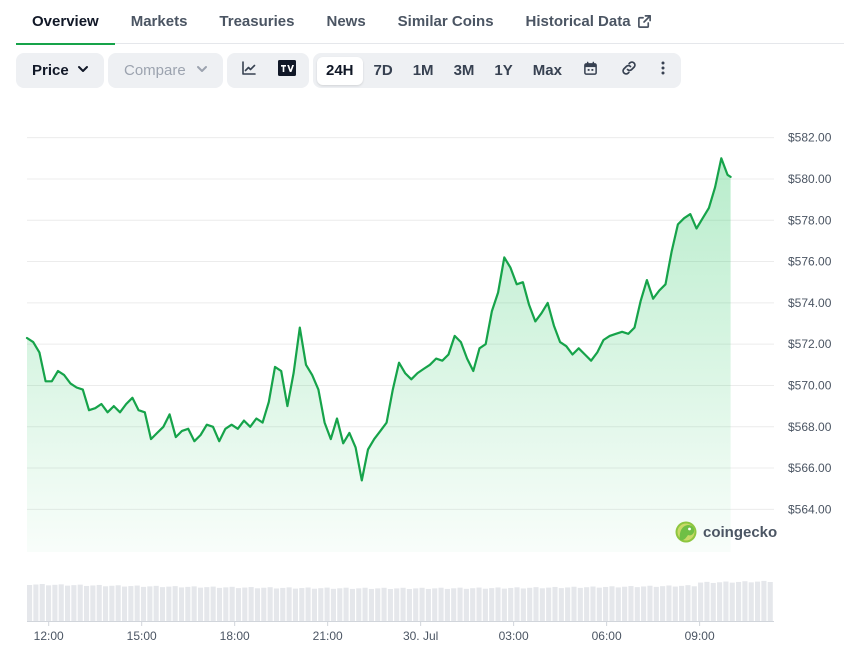 The image size is (844, 649). I want to click on range-3m-button: 3M, so click(464, 70).